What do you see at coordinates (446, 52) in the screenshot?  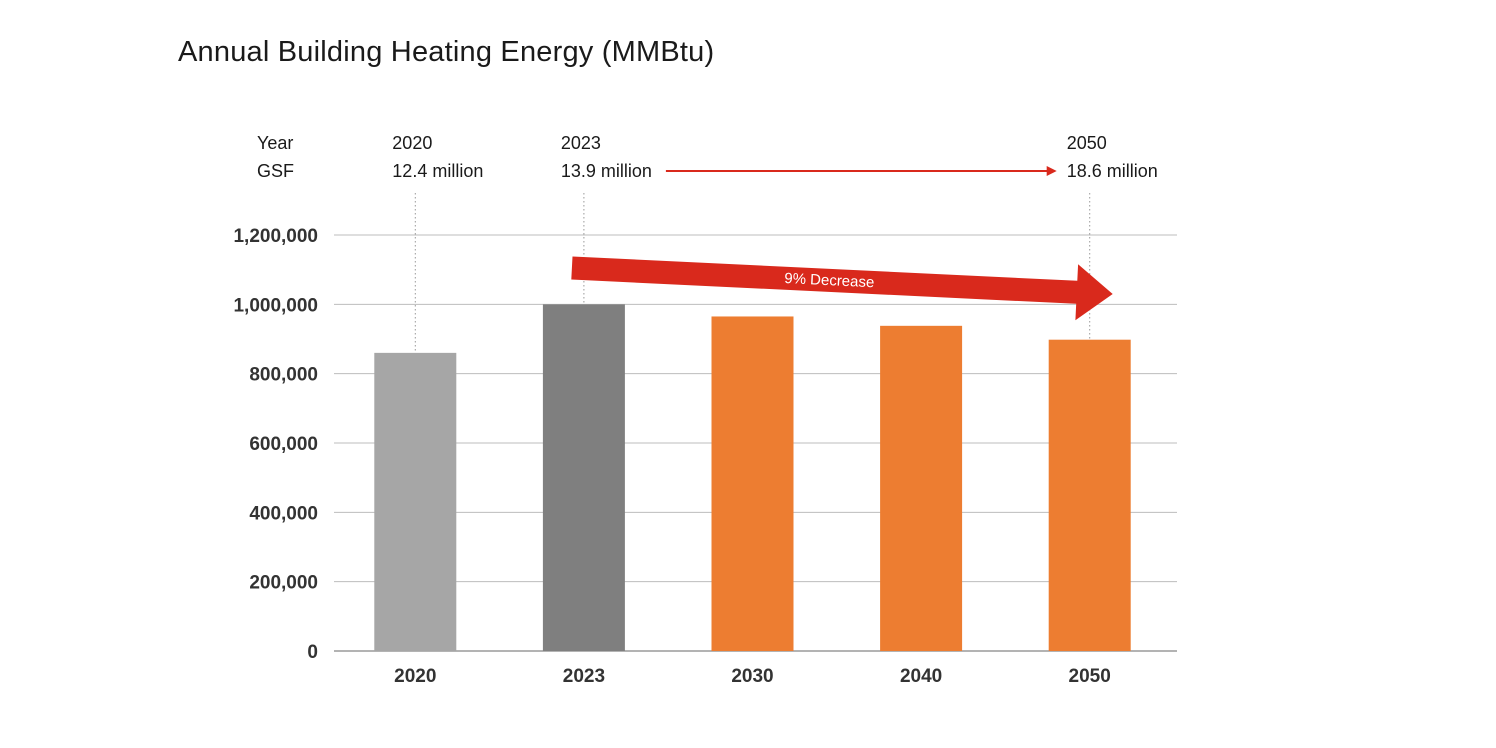 I see `chart-title: Annual Building Heating Energy (MMBtu)` at bounding box center [446, 52].